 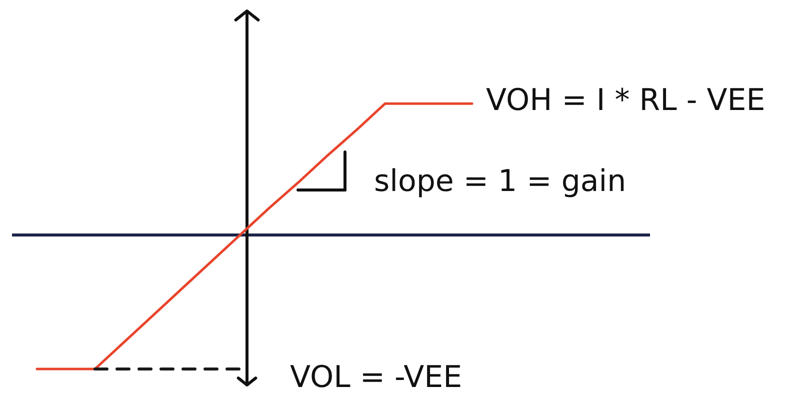 I want to click on annotation: slope = 1 = gain, so click(x=500, y=181).